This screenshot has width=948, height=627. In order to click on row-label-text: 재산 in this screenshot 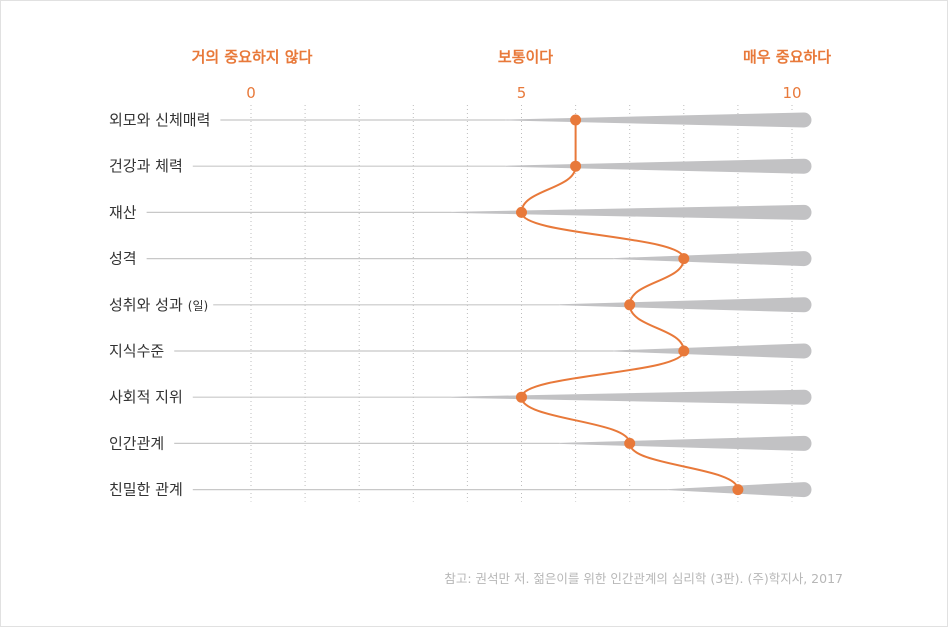, I will do `click(123, 212)`.